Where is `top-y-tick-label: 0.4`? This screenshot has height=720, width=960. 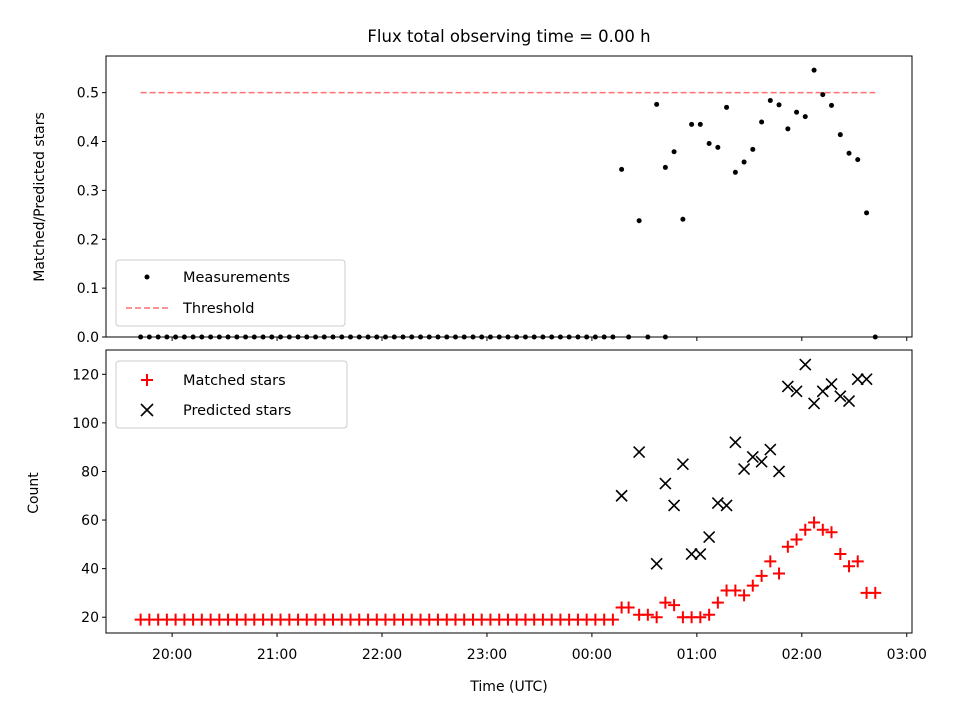 top-y-tick-label: 0.4 is located at coordinates (88, 143).